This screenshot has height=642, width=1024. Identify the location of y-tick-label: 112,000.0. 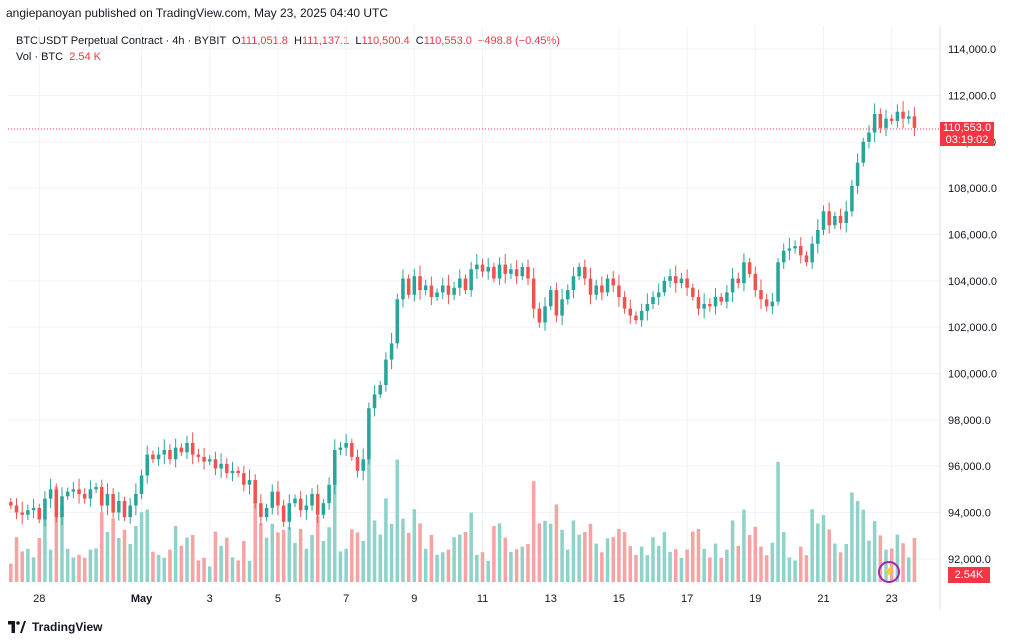
(972, 97).